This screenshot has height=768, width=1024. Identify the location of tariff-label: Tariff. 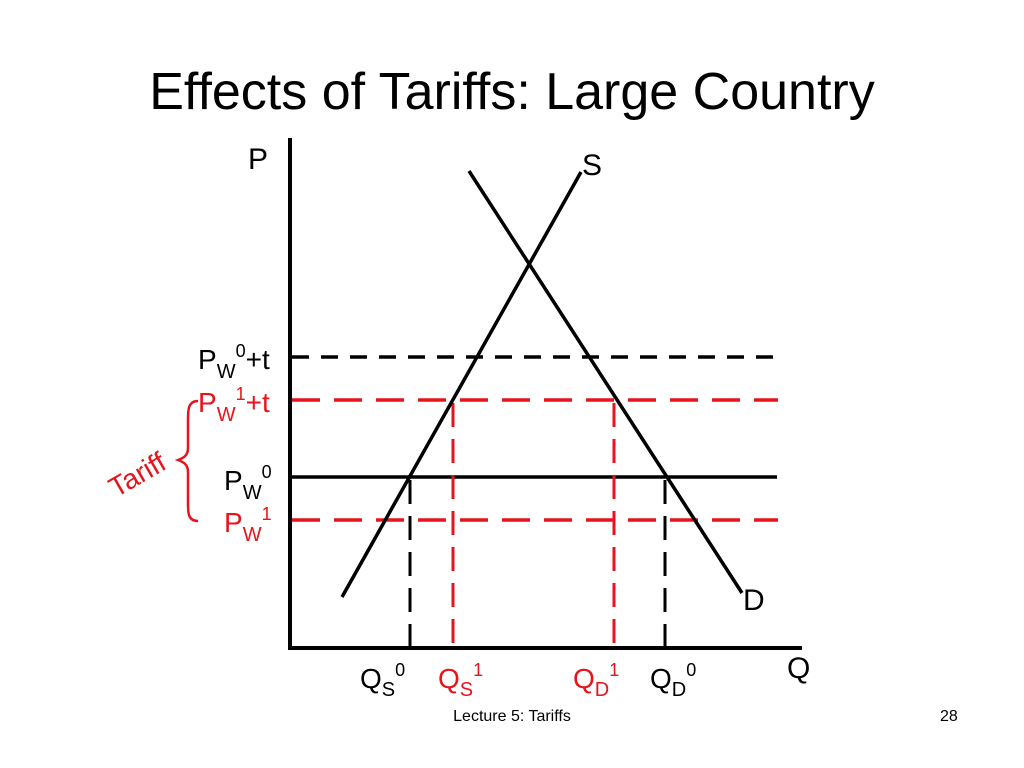
(138, 474).